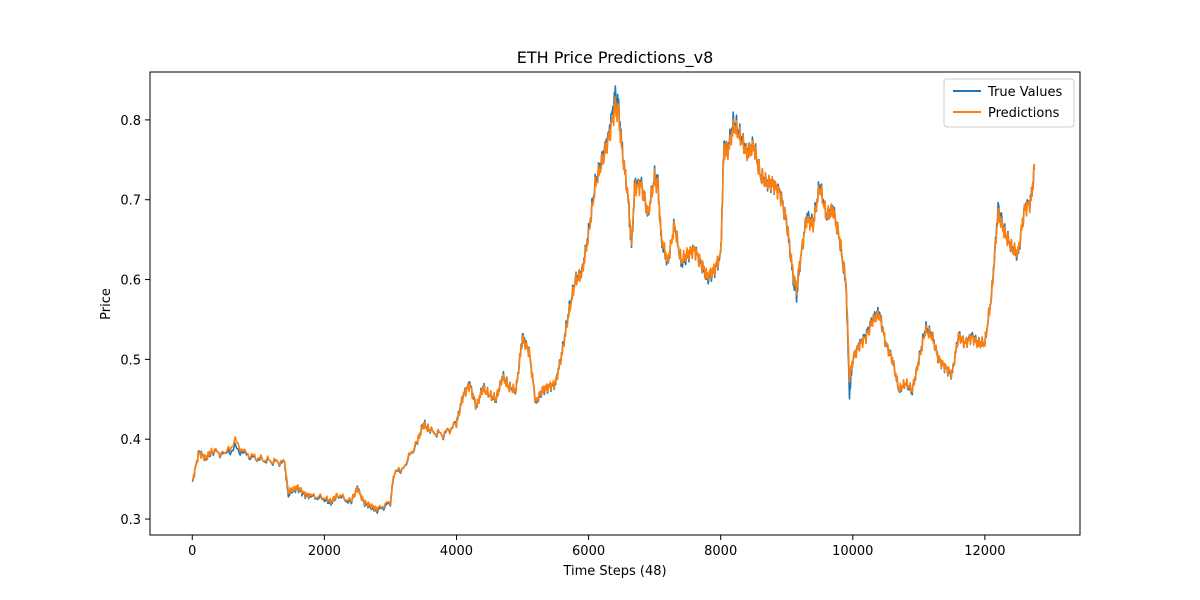  Describe the element at coordinates (615, 58) in the screenshot. I see `chart-title: ETH Price Predictions_v8` at that location.